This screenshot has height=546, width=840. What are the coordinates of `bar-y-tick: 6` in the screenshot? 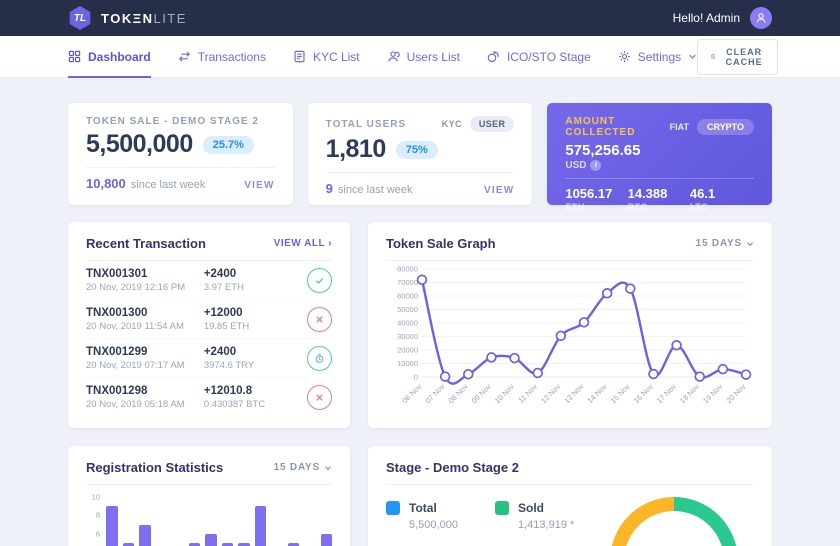 It's located at (97, 534).